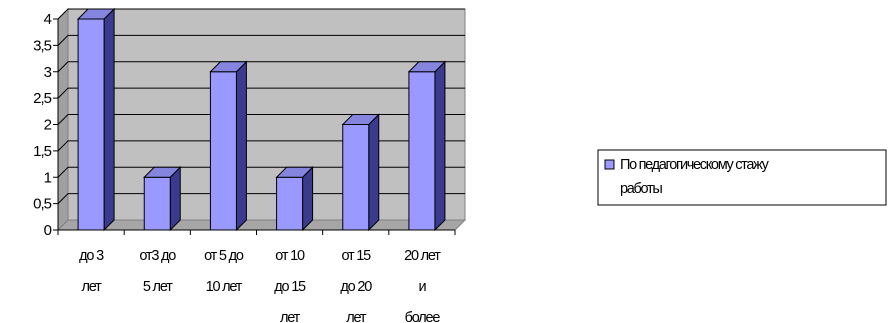 The image size is (888, 323). I want to click on y-tick-label: 0,5, so click(42, 204).